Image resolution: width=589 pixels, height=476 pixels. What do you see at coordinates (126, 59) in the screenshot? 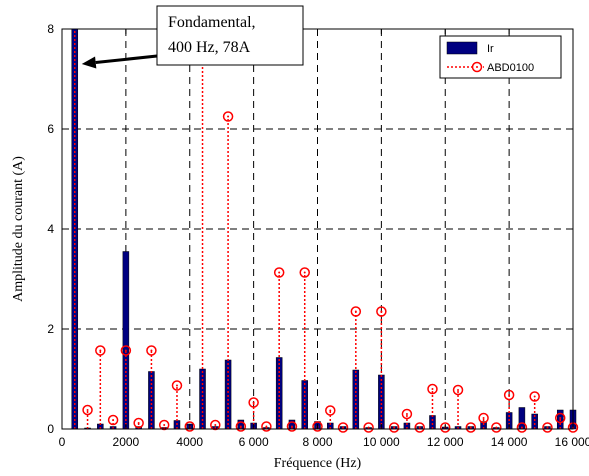
I see `annotation-arrow` at bounding box center [126, 59].